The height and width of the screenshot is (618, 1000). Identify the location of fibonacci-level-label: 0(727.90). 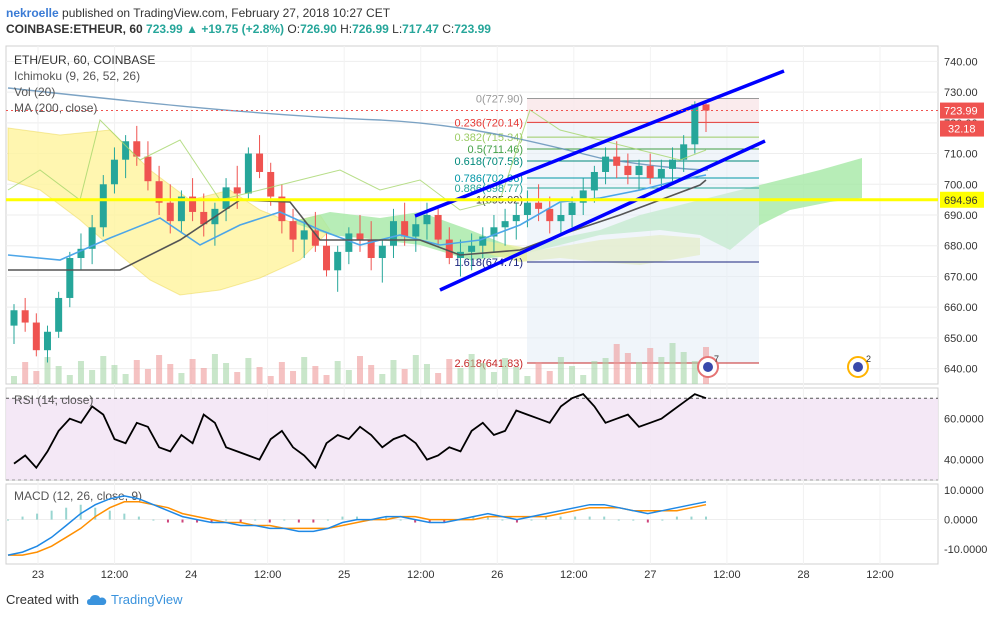
(499, 100).